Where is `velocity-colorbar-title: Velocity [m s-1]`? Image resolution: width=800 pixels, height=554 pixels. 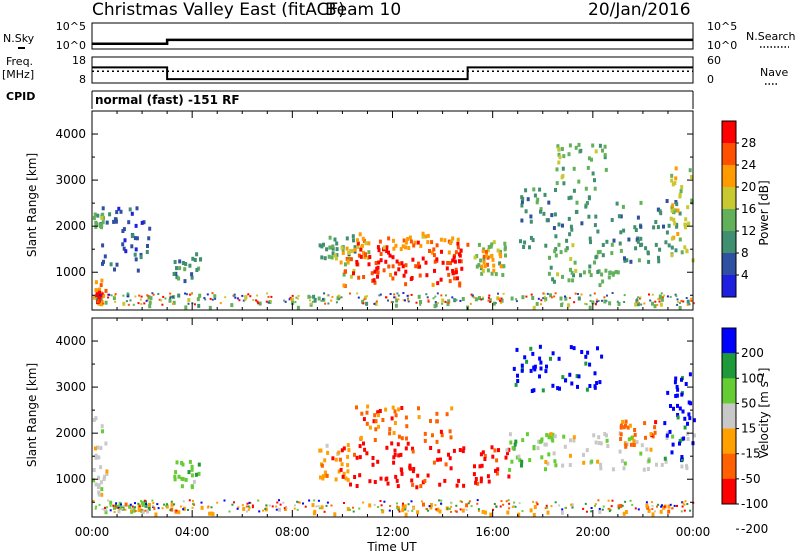 velocity-colorbar-title: Velocity [m s-1] is located at coordinates (764, 413).